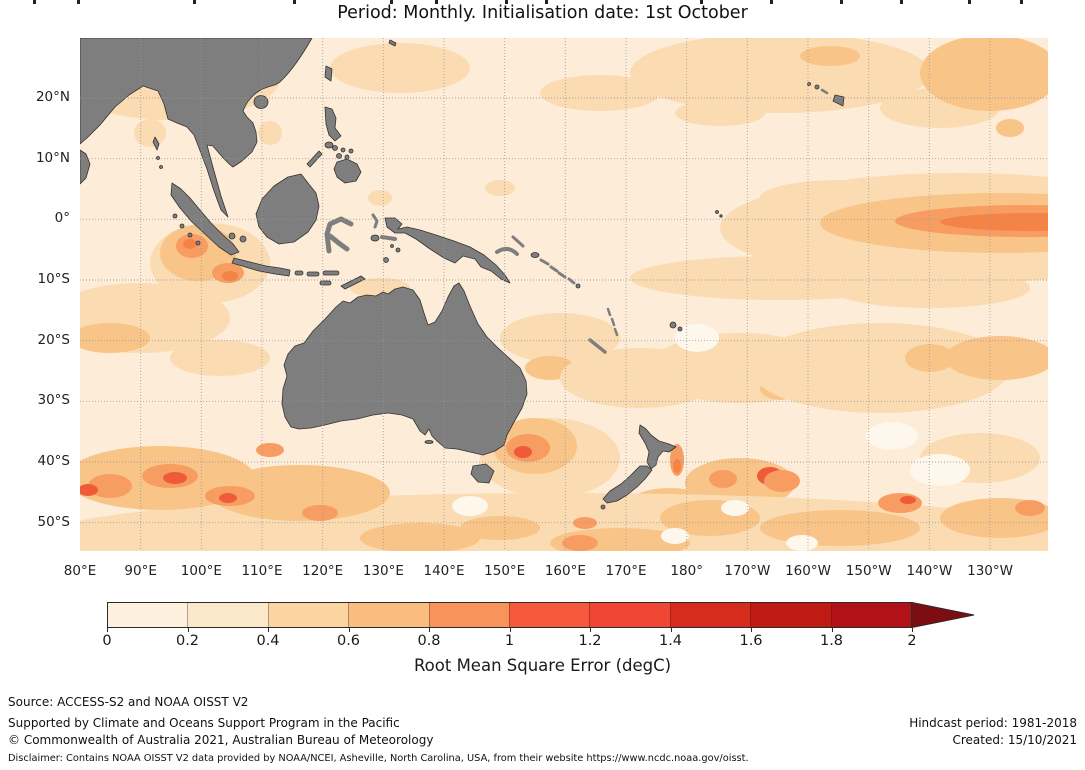  Describe the element at coordinates (107, 641) in the screenshot. I see `colorbar-tick-label: 0` at that location.